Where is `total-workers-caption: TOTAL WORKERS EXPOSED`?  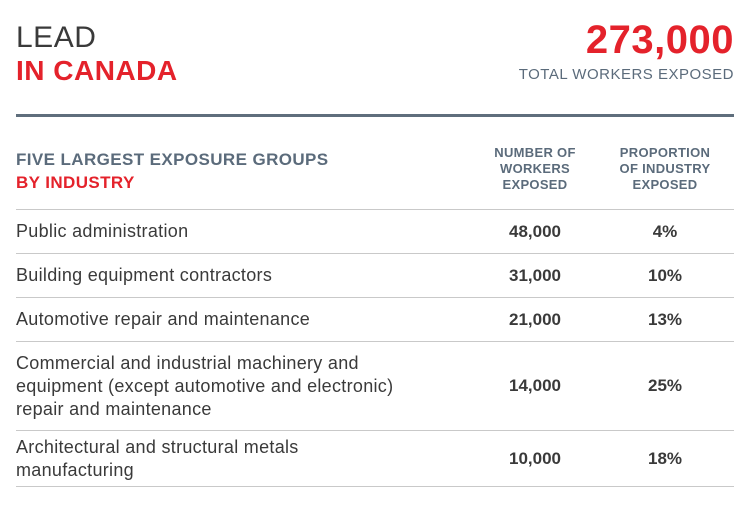 total-workers-caption: TOTAL WORKERS EXPOSED is located at coordinates (626, 74).